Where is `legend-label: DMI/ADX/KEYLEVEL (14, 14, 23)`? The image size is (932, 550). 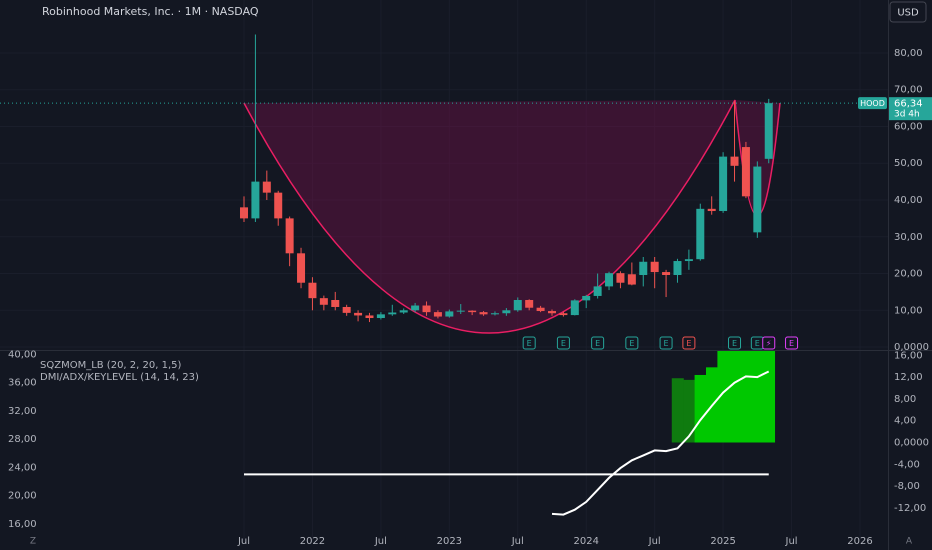 legend-label: DMI/ADX/KEYLEVEL (14, 14, 23) is located at coordinates (119, 377).